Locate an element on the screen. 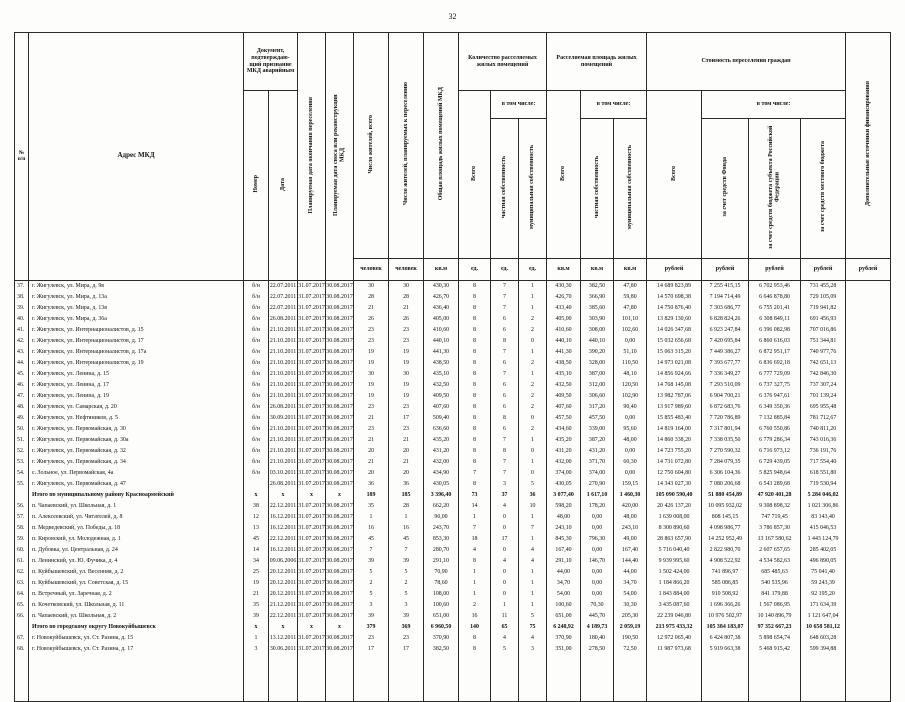 The image size is (905, 702). cell: 21 is located at coordinates (371, 440).